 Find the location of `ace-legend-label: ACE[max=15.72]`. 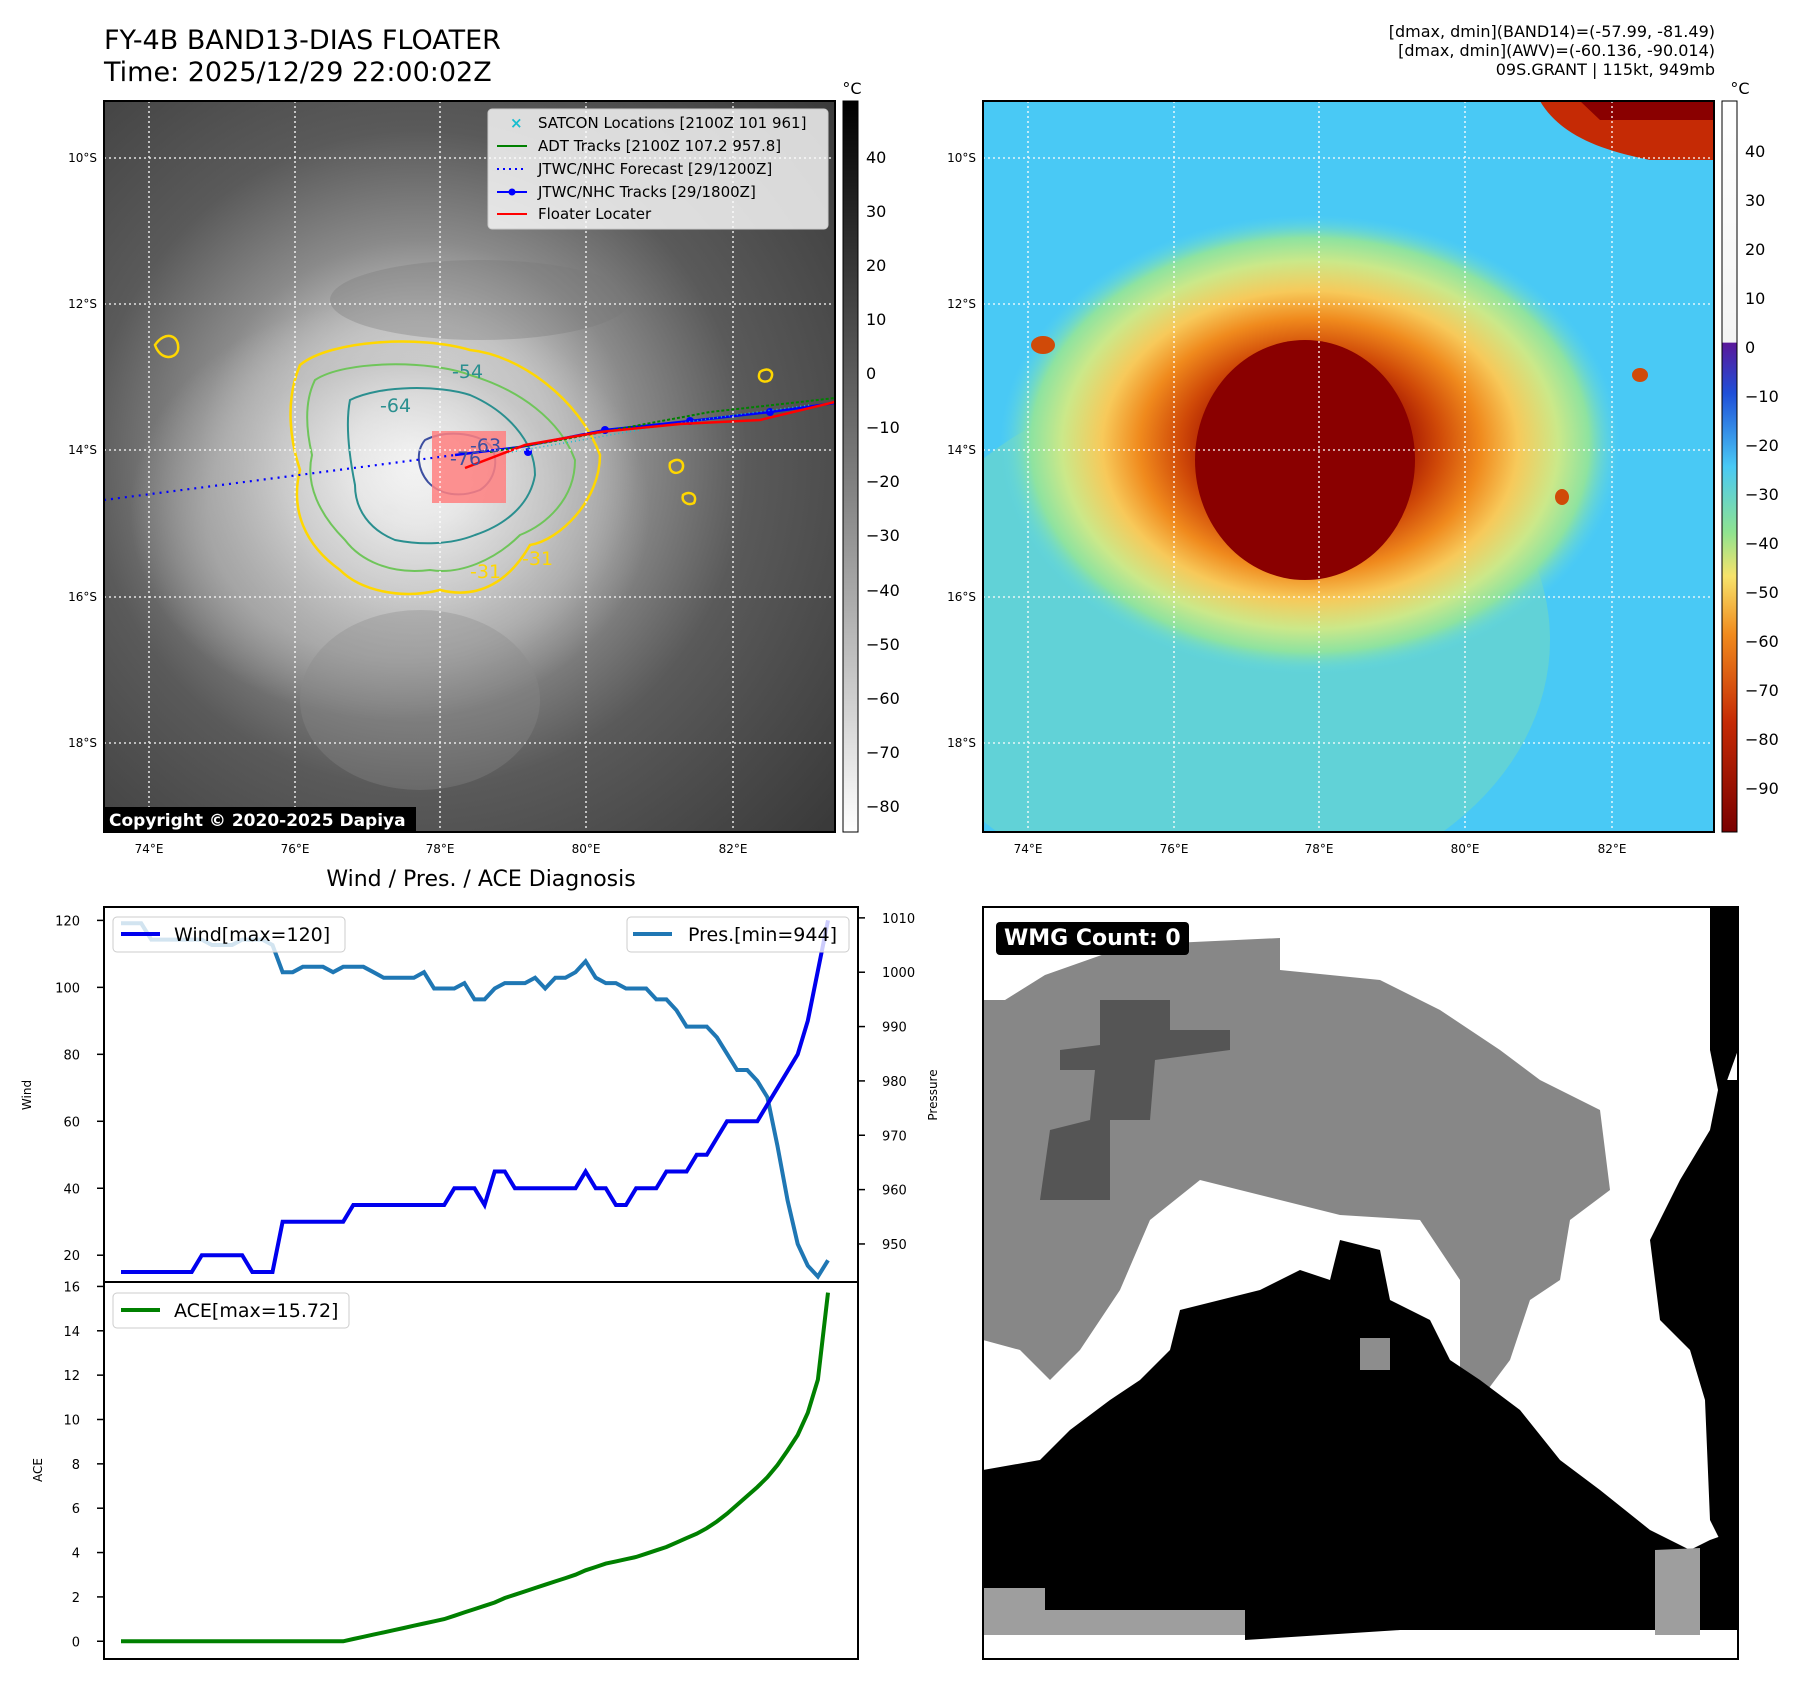

ace-legend-label: ACE[max=15.72] is located at coordinates (256, 1311).